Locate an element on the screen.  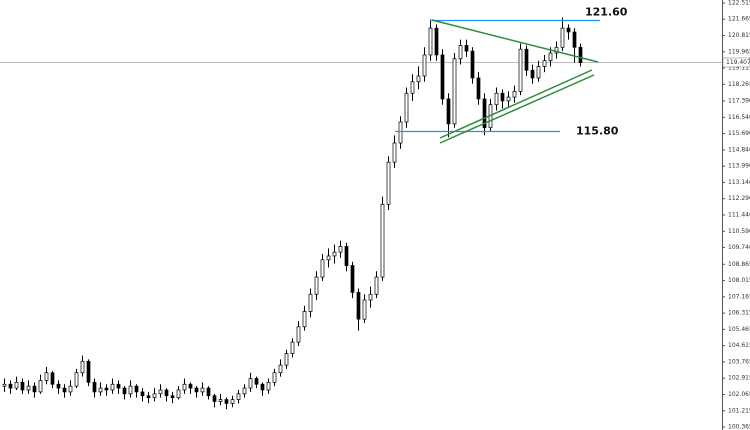
y-tick-label: 113.140 is located at coordinates (739, 182).